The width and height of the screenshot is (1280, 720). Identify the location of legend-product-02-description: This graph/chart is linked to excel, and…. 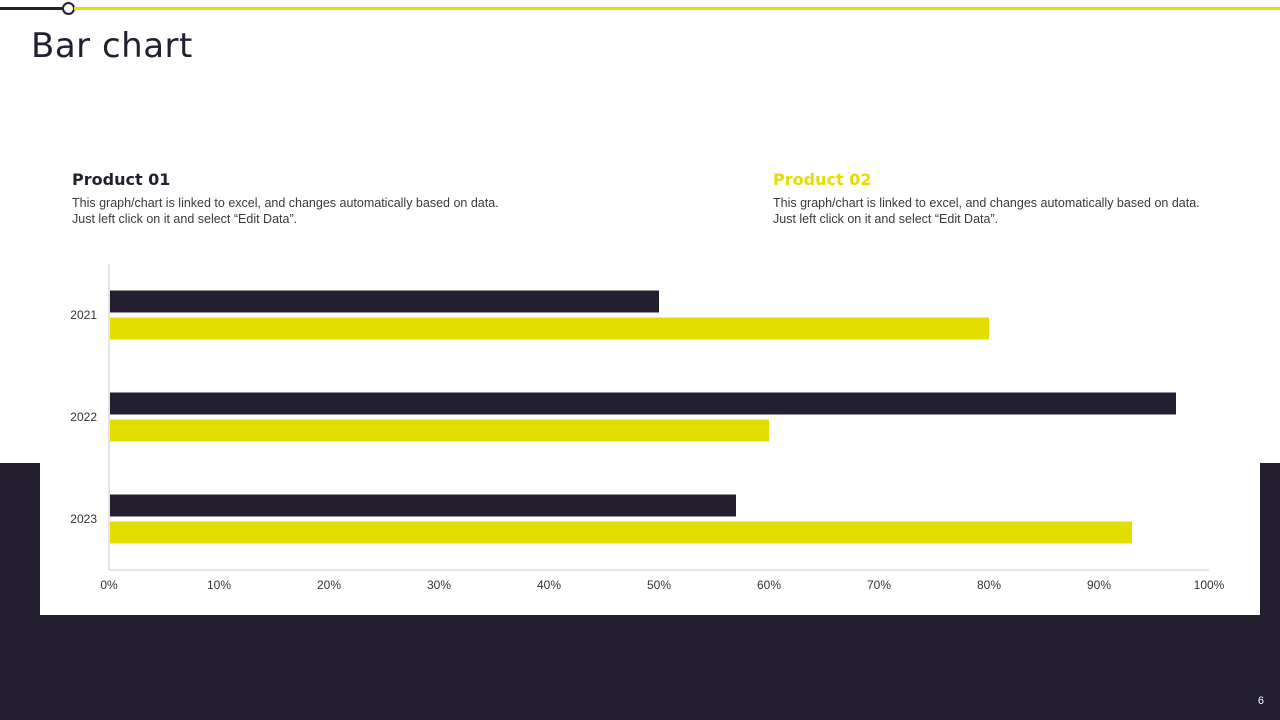
(986, 211).